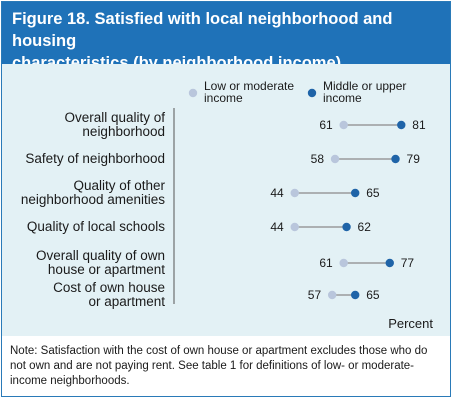 This screenshot has height=400, width=454. I want to click on value-label-low-5: 57, so click(315, 295).